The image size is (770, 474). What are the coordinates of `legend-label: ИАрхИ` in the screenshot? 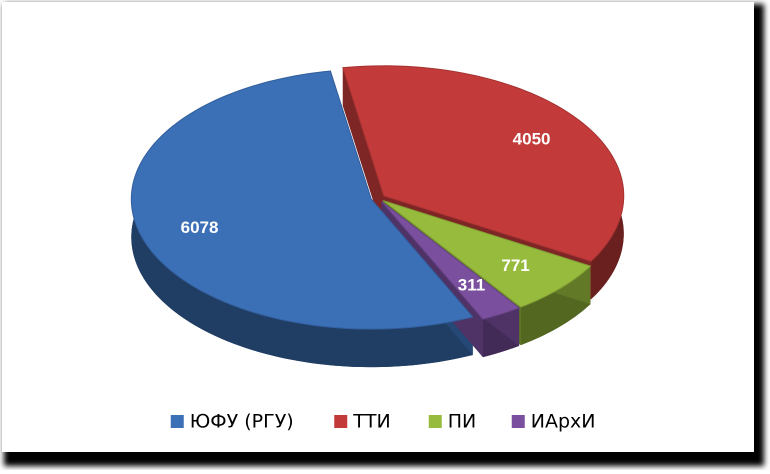 It's located at (563, 422).